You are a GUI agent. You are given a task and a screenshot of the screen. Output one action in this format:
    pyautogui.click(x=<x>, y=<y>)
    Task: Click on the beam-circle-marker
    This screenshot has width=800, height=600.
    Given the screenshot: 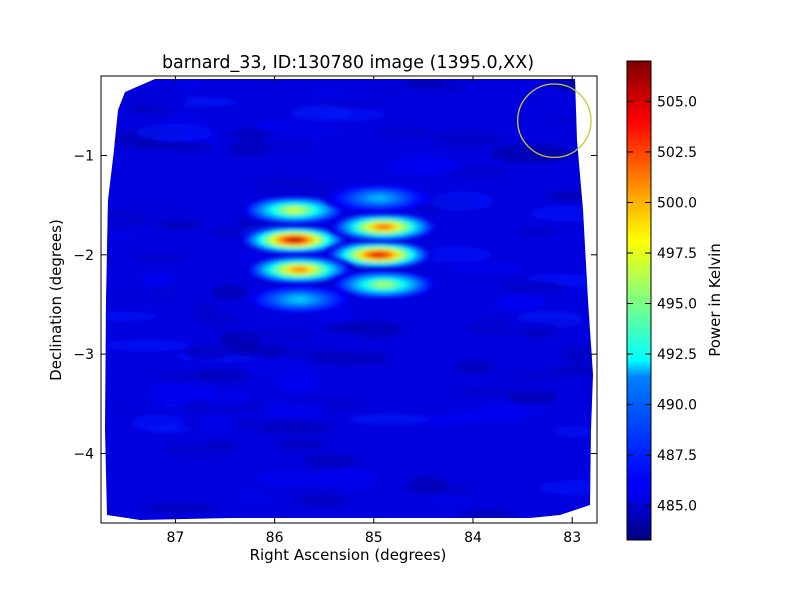 What is the action you would take?
    pyautogui.click(x=554, y=121)
    